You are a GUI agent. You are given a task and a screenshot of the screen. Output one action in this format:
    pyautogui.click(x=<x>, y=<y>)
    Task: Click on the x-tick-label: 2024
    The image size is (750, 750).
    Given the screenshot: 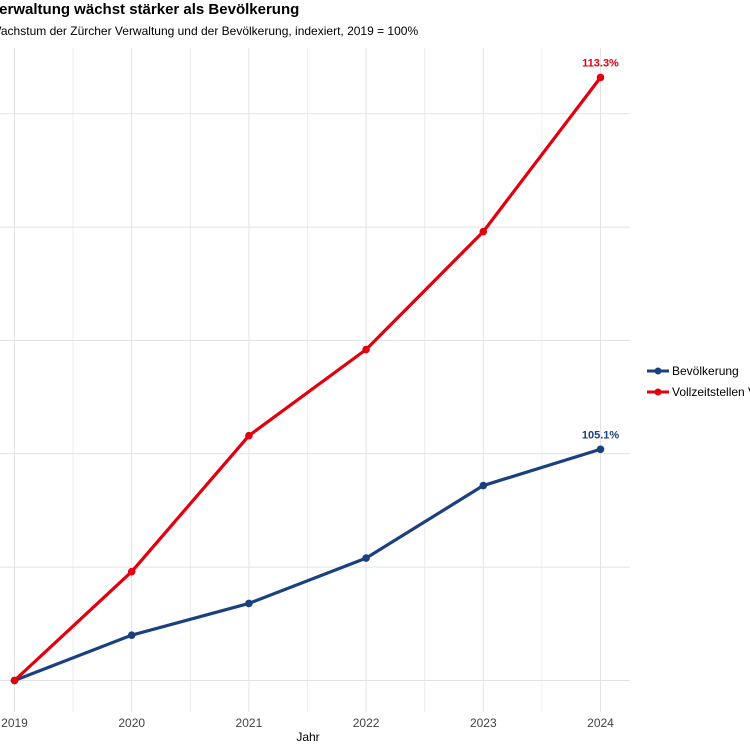 What is the action you would take?
    pyautogui.click(x=600, y=723)
    